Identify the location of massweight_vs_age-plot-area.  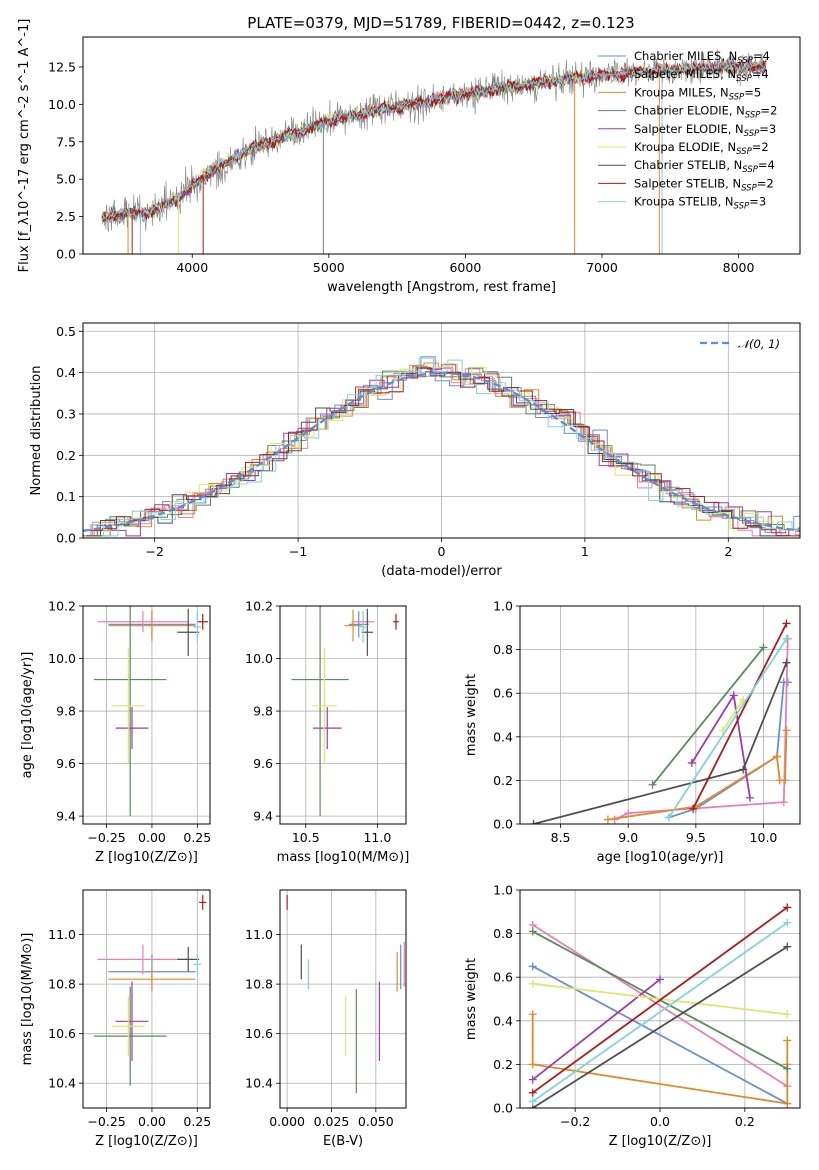
(660, 721).